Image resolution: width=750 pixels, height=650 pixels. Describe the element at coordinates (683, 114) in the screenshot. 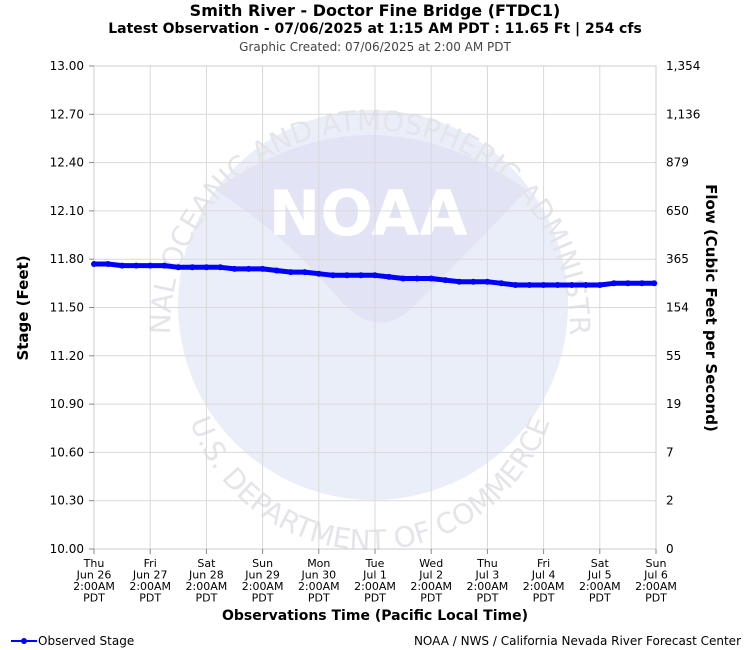

I see `y2-tick-label: 1,136` at that location.